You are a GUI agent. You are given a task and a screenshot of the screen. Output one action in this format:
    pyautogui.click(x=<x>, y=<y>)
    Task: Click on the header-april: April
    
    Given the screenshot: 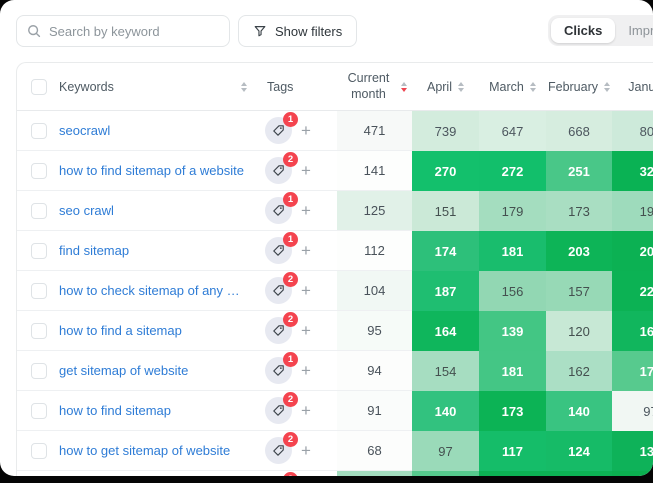 What is the action you would take?
    pyautogui.click(x=445, y=86)
    